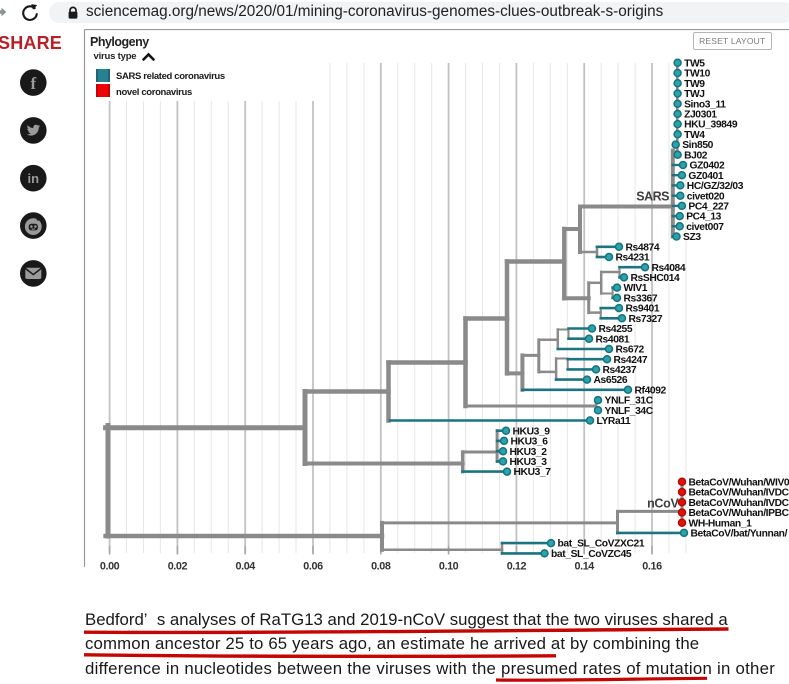 This screenshot has height=684, width=789. Describe the element at coordinates (641, 299) in the screenshot. I see `svg-text: Rs3367` at that location.